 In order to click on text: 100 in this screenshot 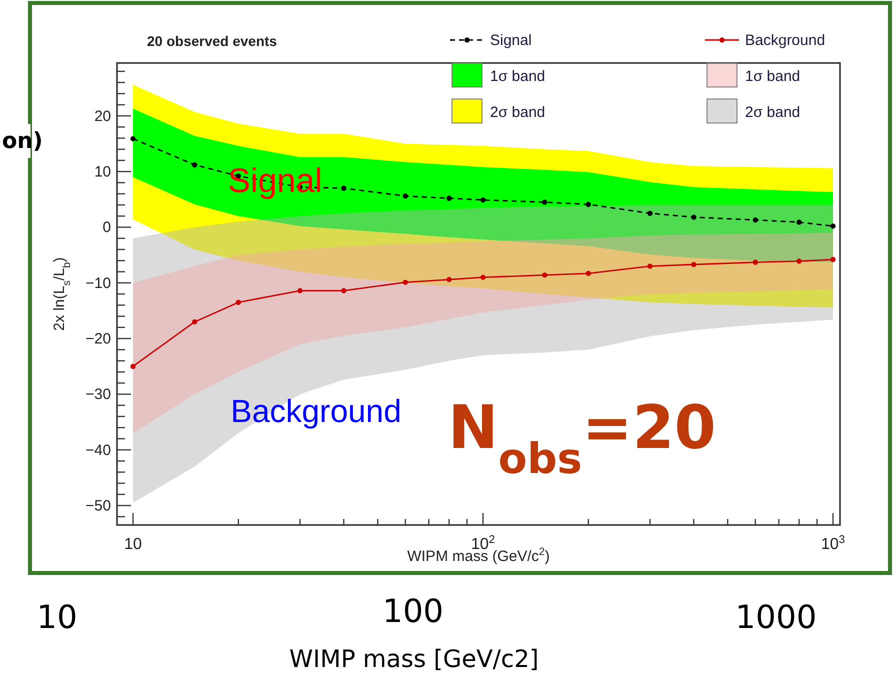, I will do `click(413, 611)`.